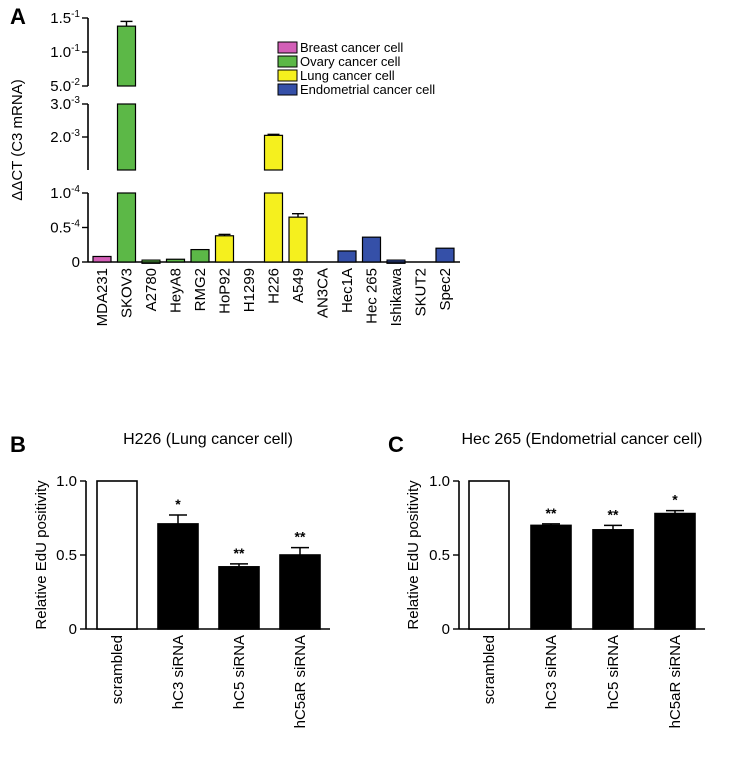 Image resolution: width=729 pixels, height=761 pixels. Describe the element at coordinates (287, 75) in the screenshot. I see `legend-swatch-lung-cancer-cell` at that location.